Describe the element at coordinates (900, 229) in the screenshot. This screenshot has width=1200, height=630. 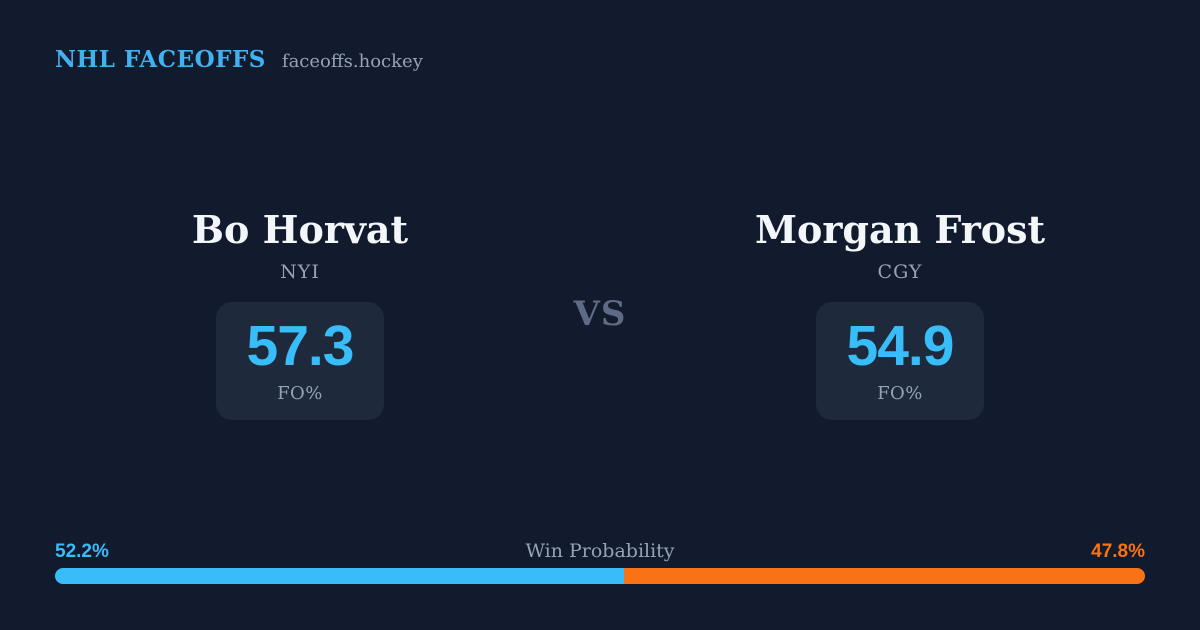
I see `player-name: Morgan Frost` at that location.